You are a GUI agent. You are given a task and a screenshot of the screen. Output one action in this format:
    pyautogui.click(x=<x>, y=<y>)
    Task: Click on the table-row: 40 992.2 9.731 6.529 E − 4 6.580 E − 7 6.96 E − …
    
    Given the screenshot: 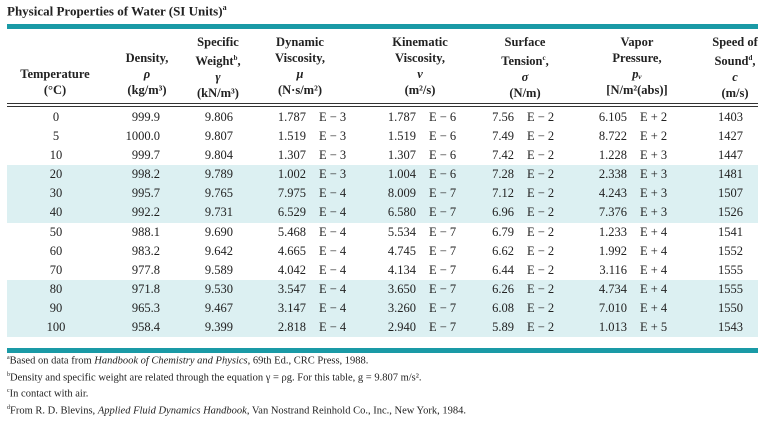 What is the action you would take?
    pyautogui.click(x=382, y=213)
    